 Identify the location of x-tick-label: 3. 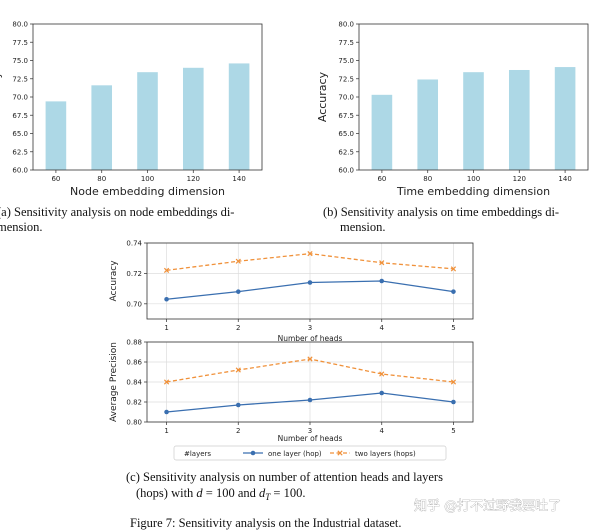
(310, 328).